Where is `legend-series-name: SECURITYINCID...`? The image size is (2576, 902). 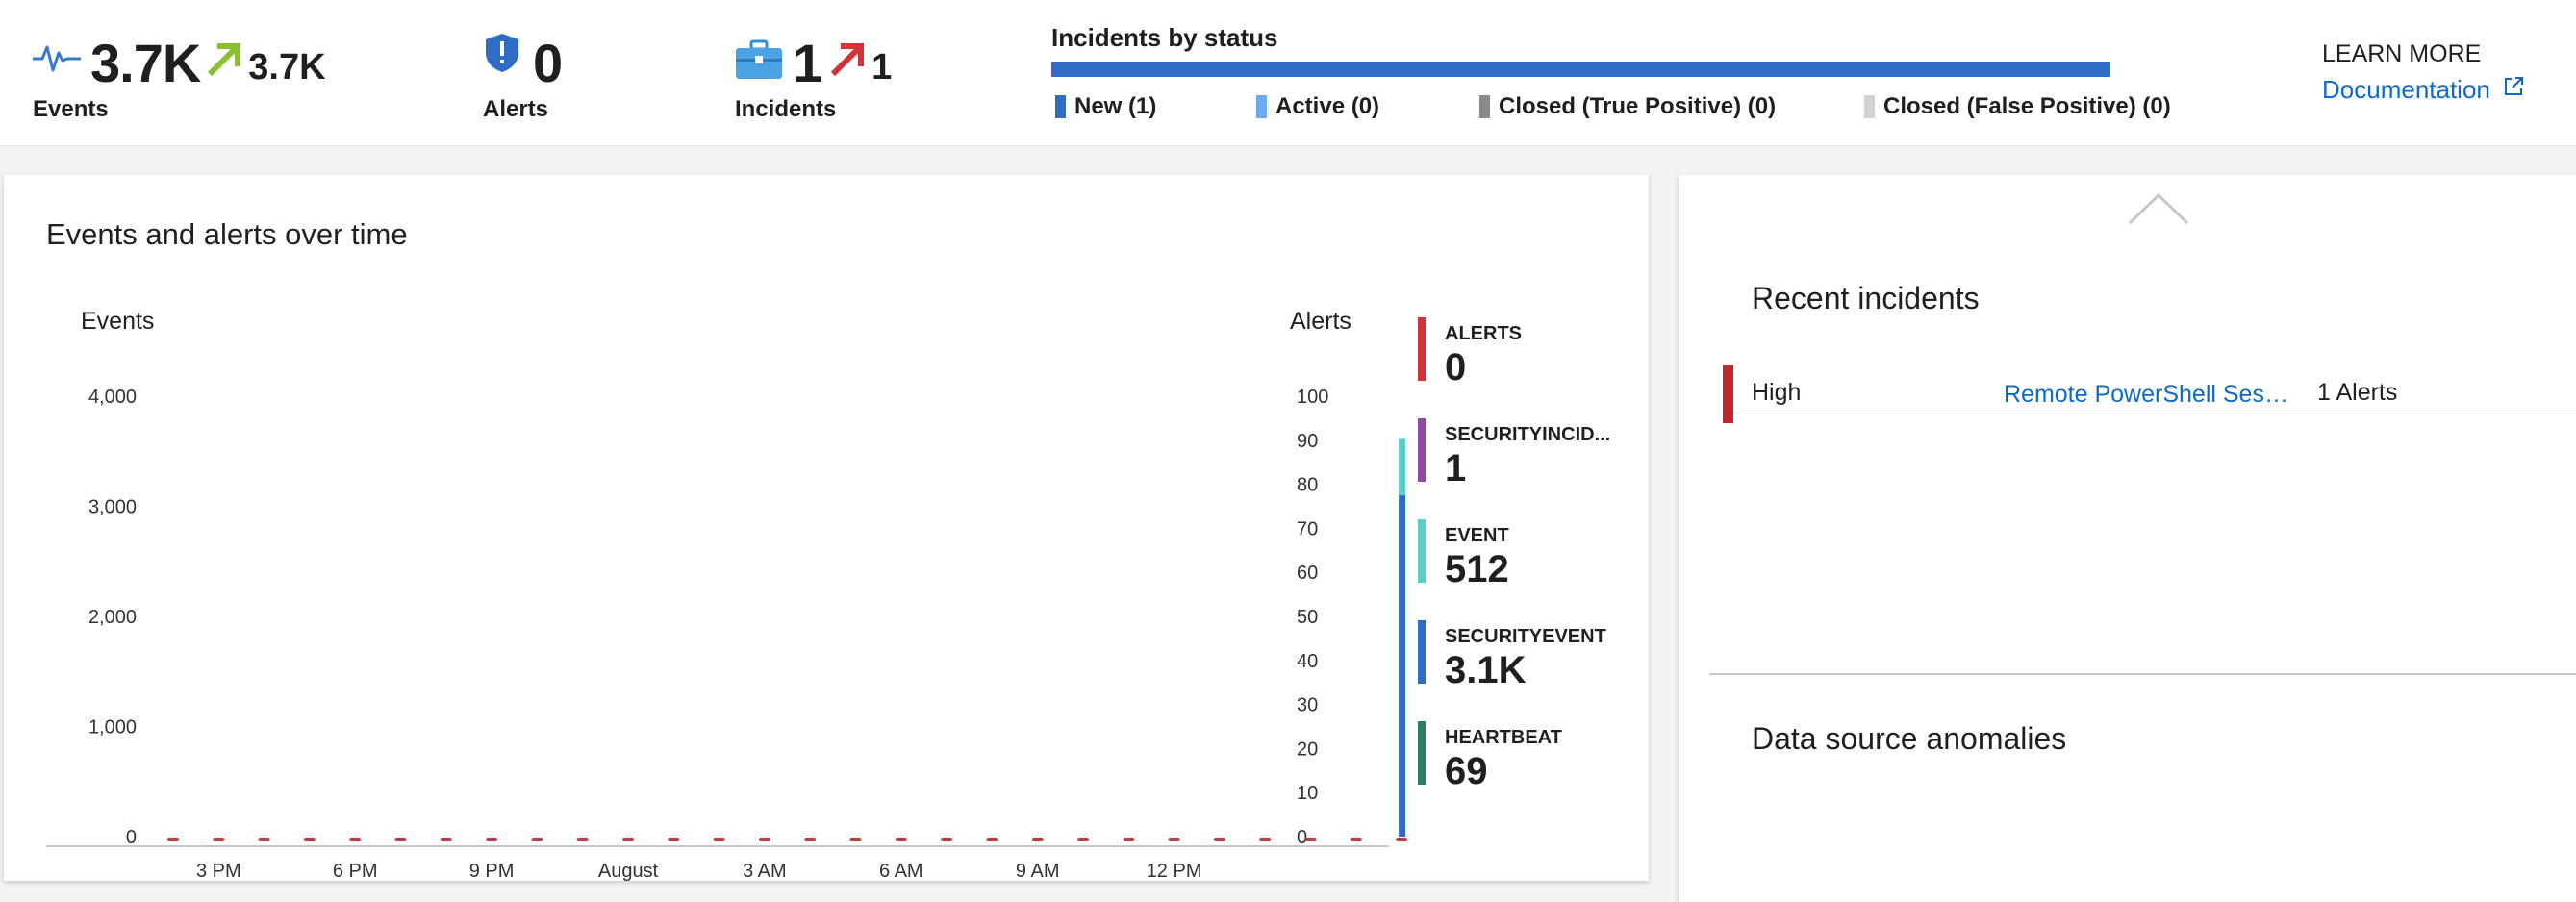 legend-series-name: SECURITYINCID... is located at coordinates (1528, 434).